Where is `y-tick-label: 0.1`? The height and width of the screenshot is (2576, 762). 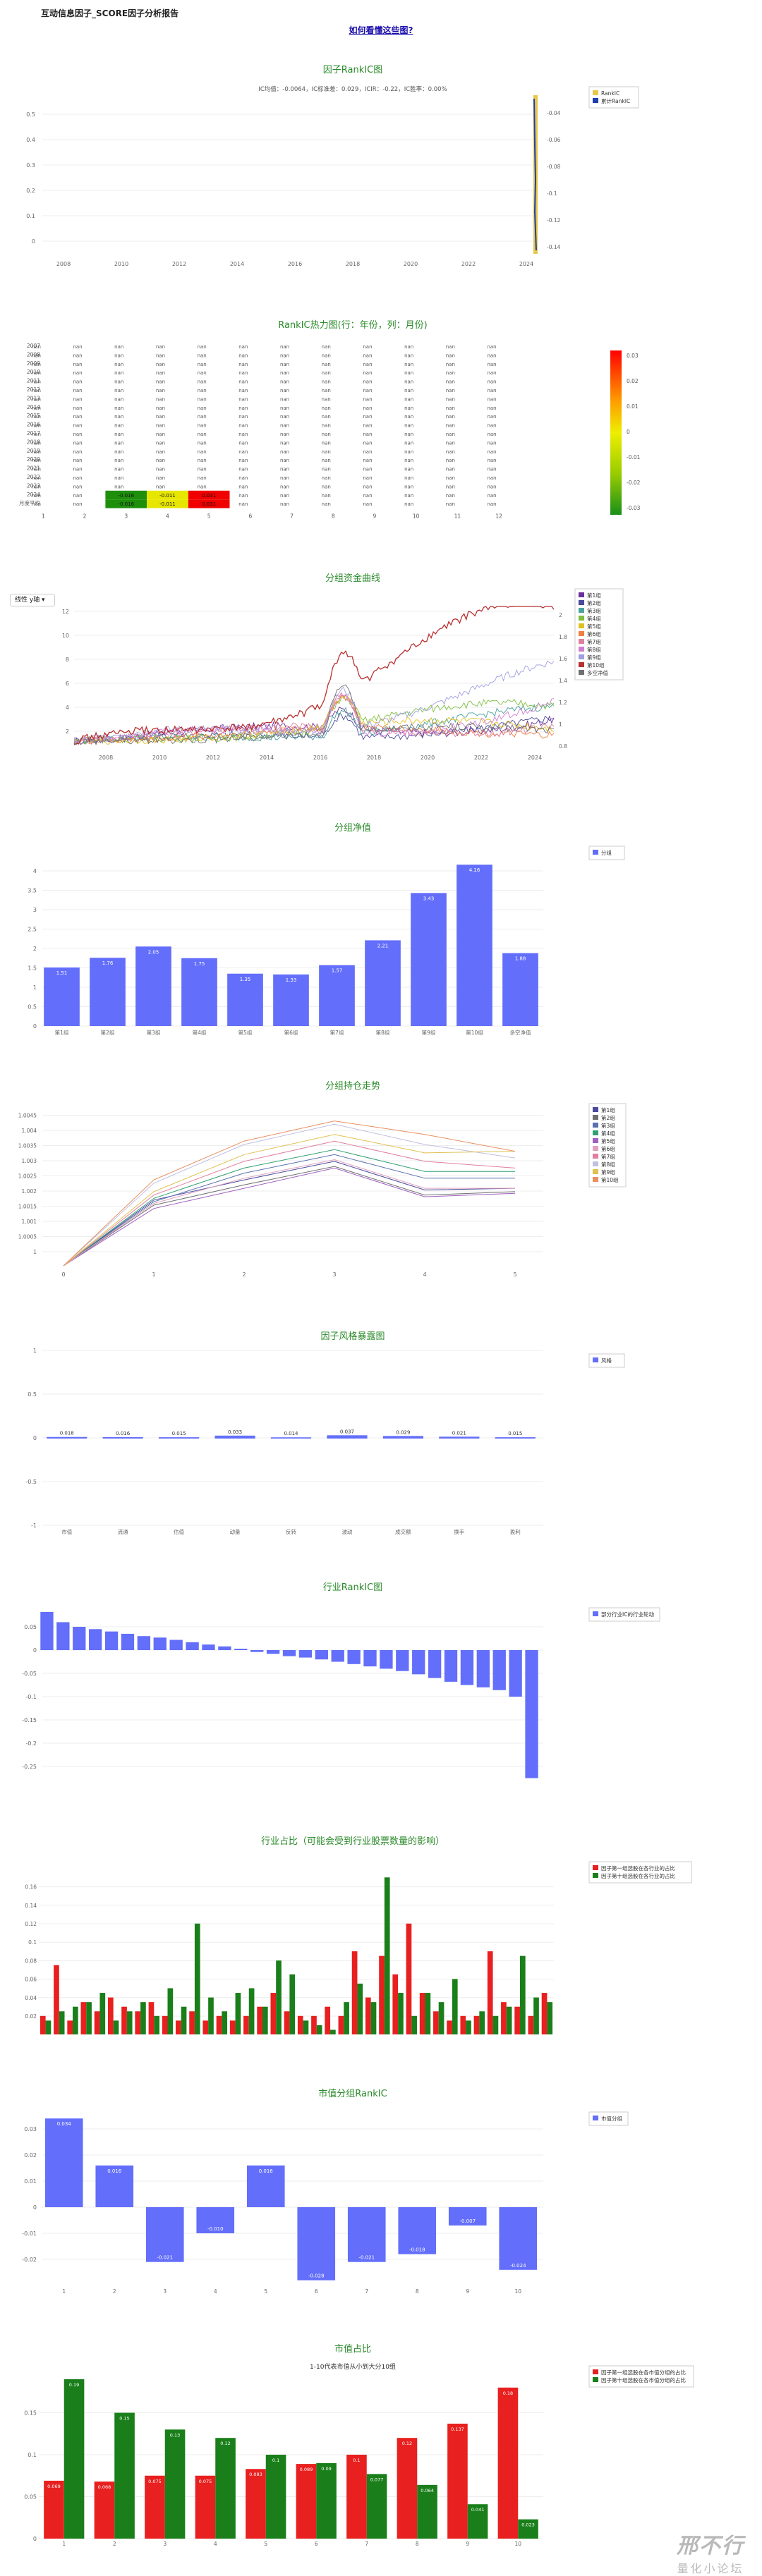 y-tick-label: 0.1 is located at coordinates (32, 1943).